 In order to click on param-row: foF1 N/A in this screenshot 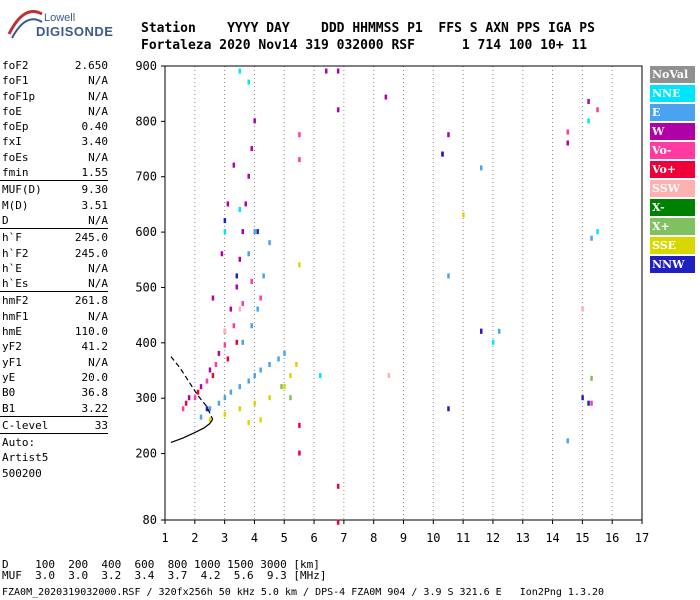, I will do `click(56, 80)`.